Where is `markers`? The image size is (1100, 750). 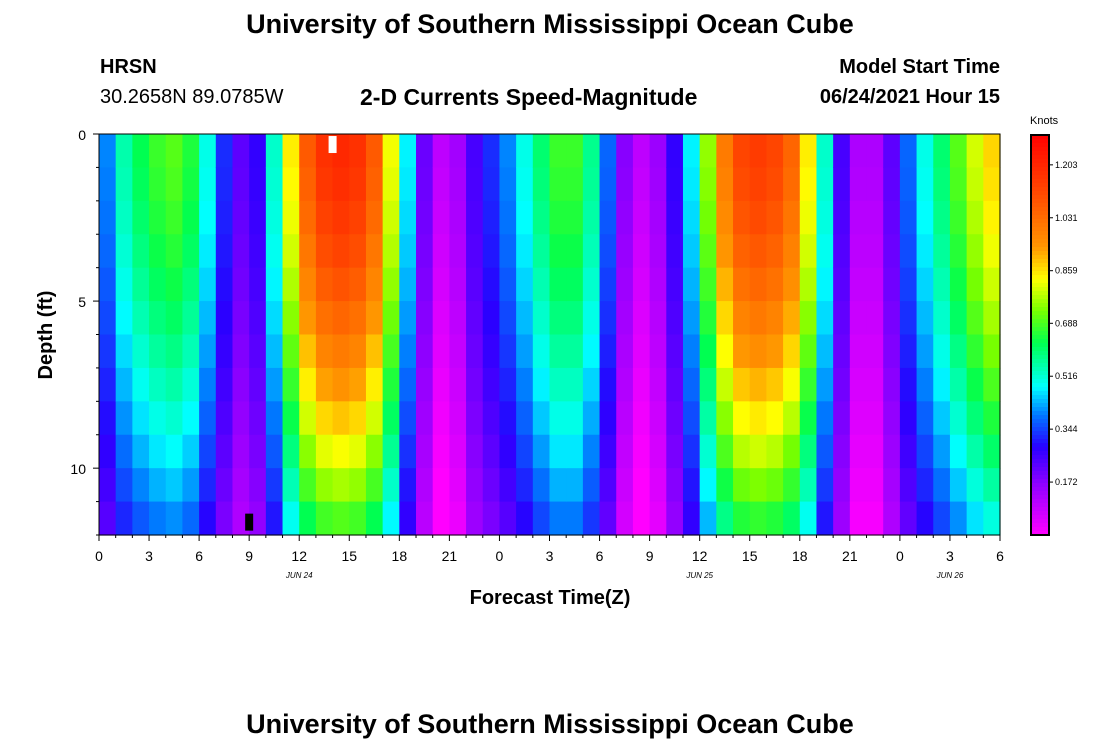
markers is located at coordinates (291, 333).